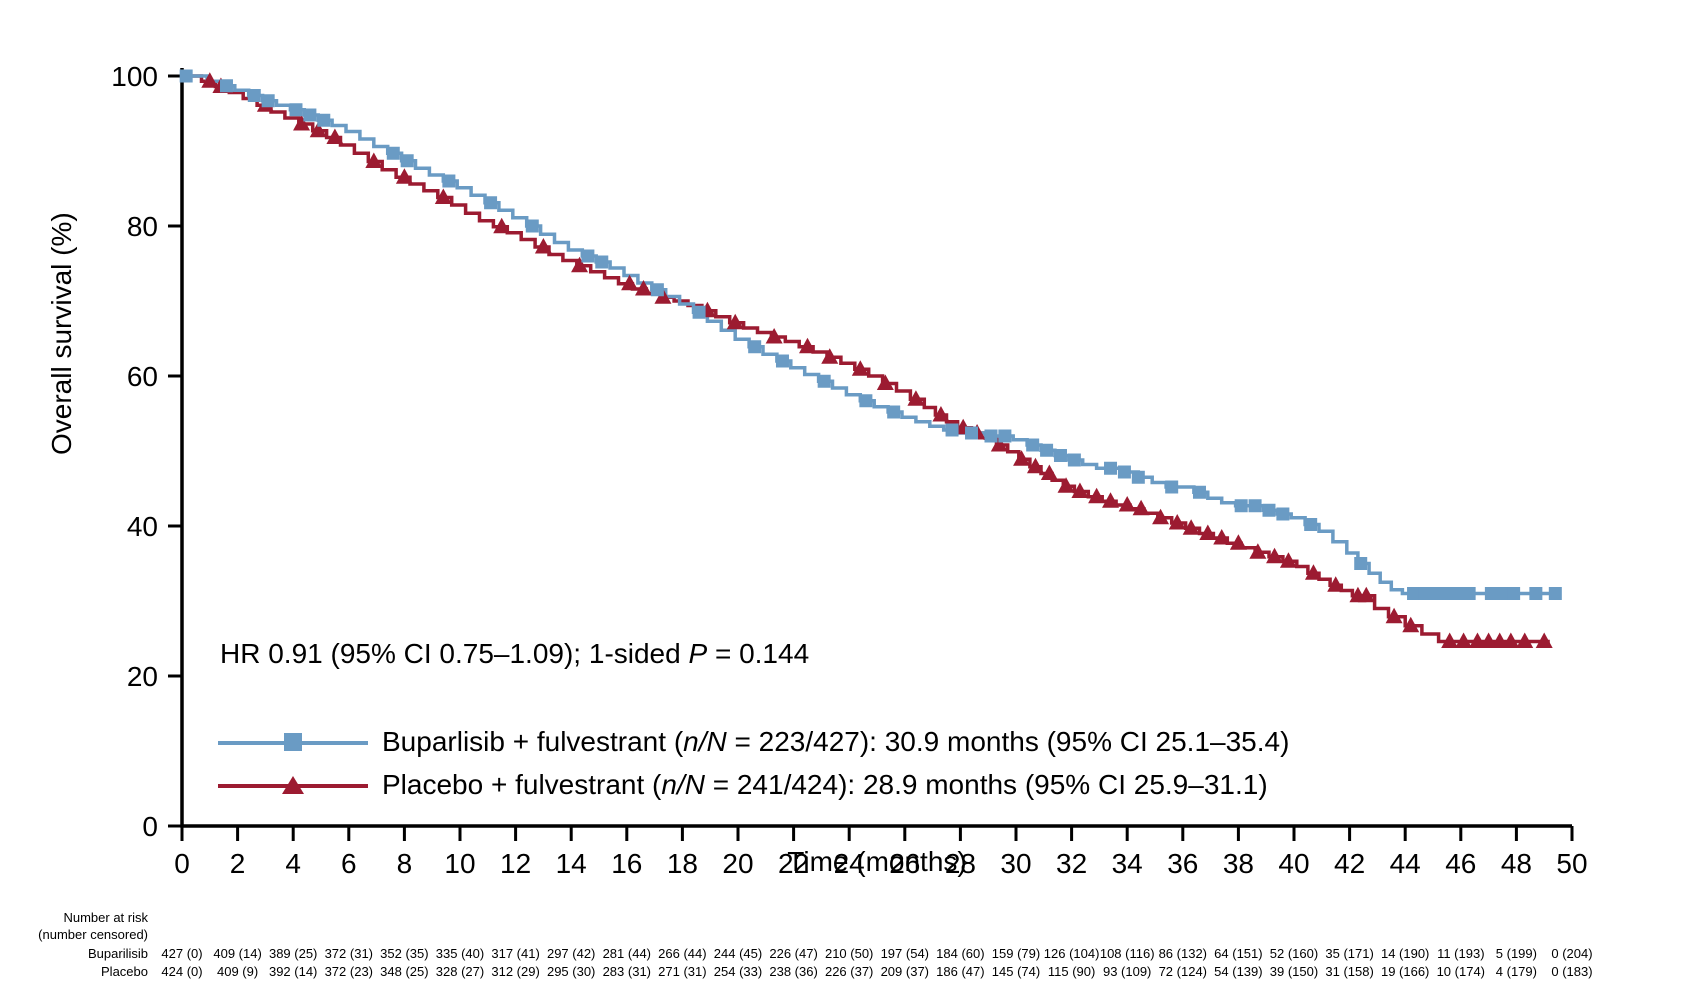 This screenshot has height=1006, width=1696. I want to click on x-tick-label: 44, so click(1405, 863).